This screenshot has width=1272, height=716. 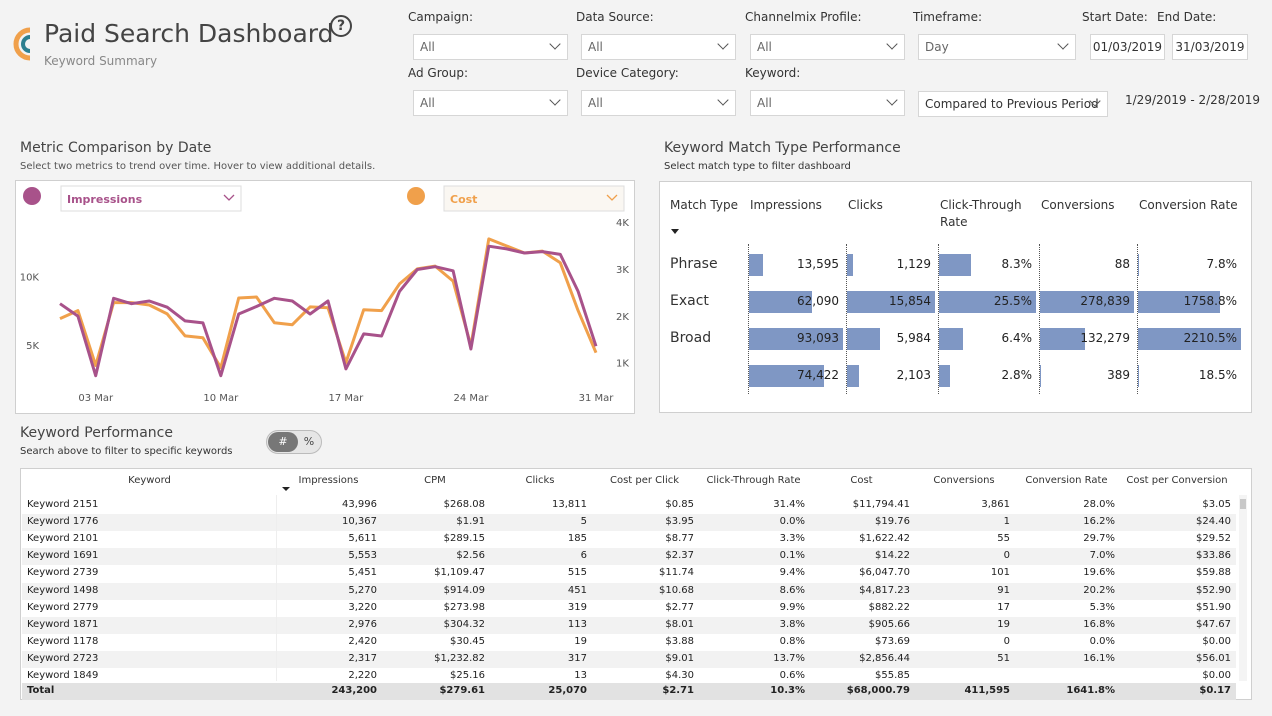 I want to click on cell: 0, so click(x=1006, y=556).